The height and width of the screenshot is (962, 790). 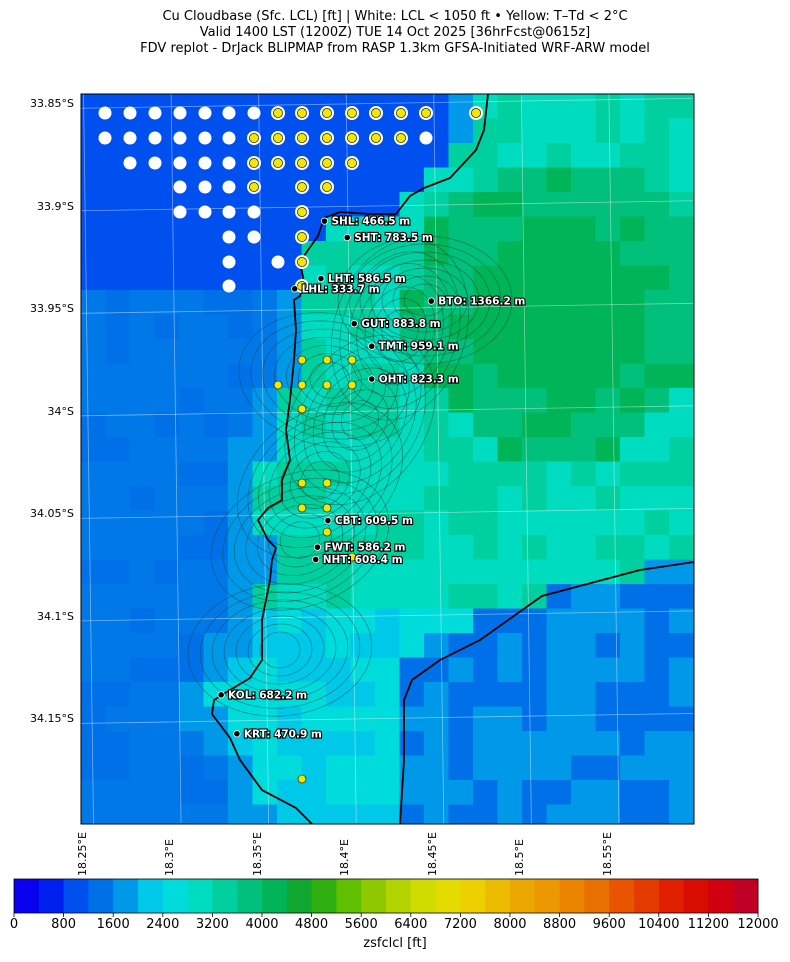 I want to click on station-label: KRT: 470.9 m, so click(x=283, y=734).